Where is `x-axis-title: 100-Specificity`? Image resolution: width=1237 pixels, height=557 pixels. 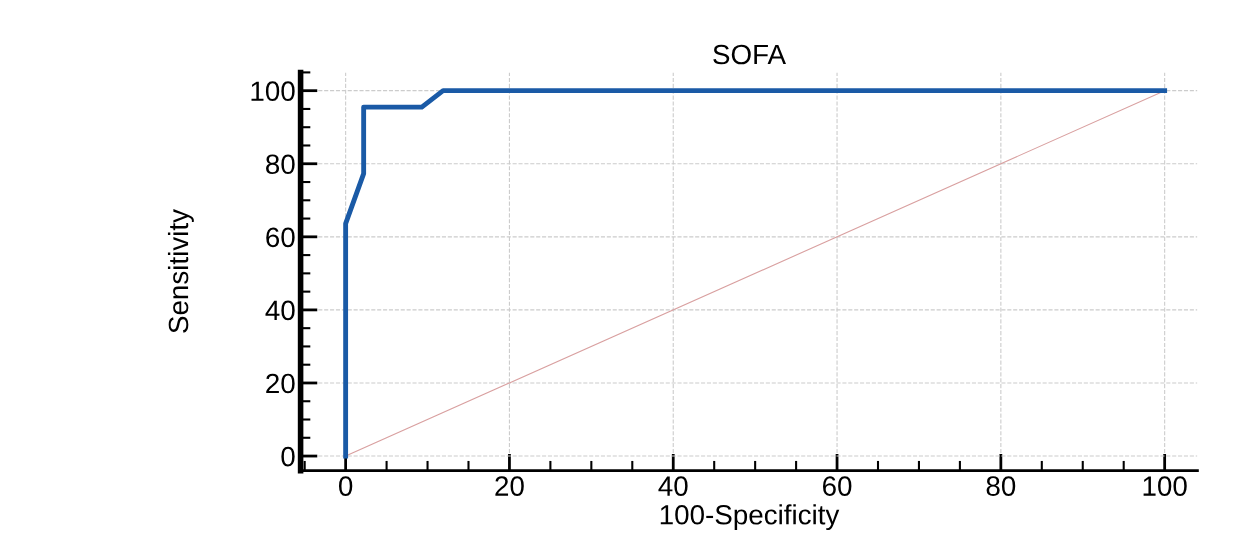 x-axis-title: 100-Specificity is located at coordinates (750, 517).